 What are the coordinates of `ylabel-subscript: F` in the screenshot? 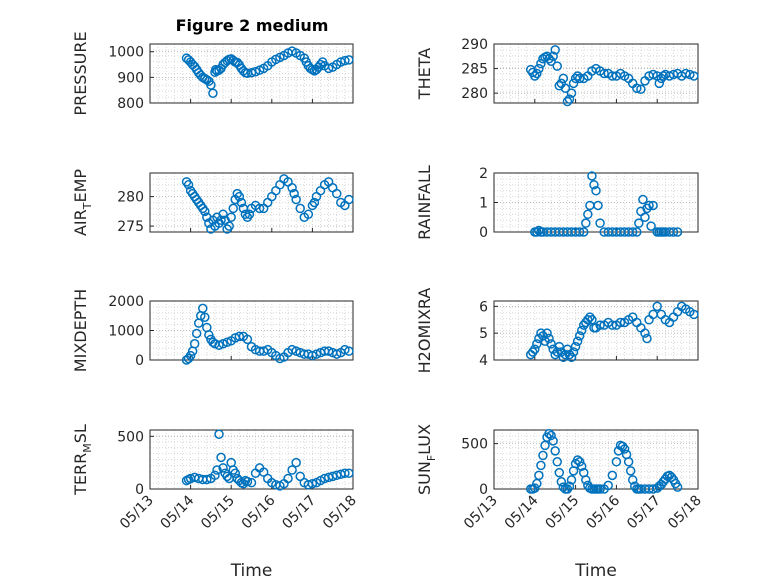 It's located at (431, 458).